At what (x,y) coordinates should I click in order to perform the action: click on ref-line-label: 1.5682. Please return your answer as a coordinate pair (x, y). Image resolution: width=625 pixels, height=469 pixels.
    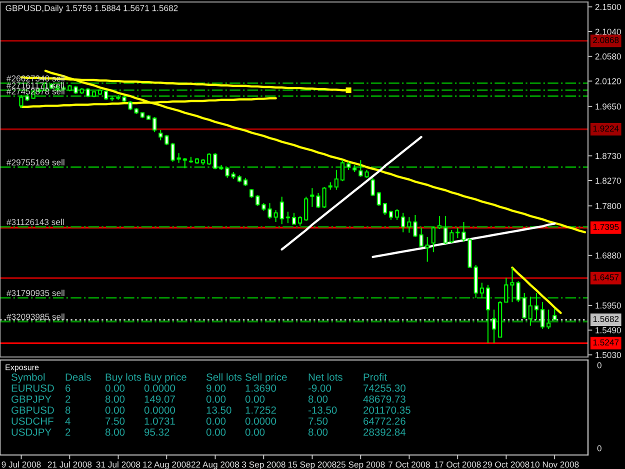
    Looking at the image, I should click on (606, 319).